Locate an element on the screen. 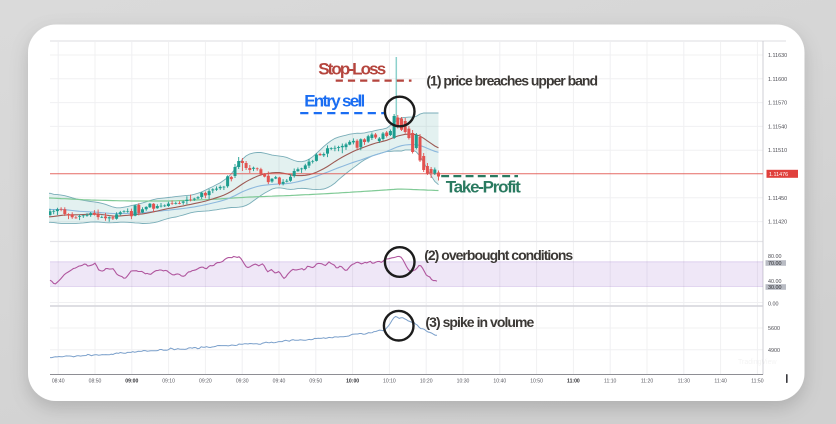 This screenshot has width=836, height=424. svg-text: 1.11540 is located at coordinates (777, 127).